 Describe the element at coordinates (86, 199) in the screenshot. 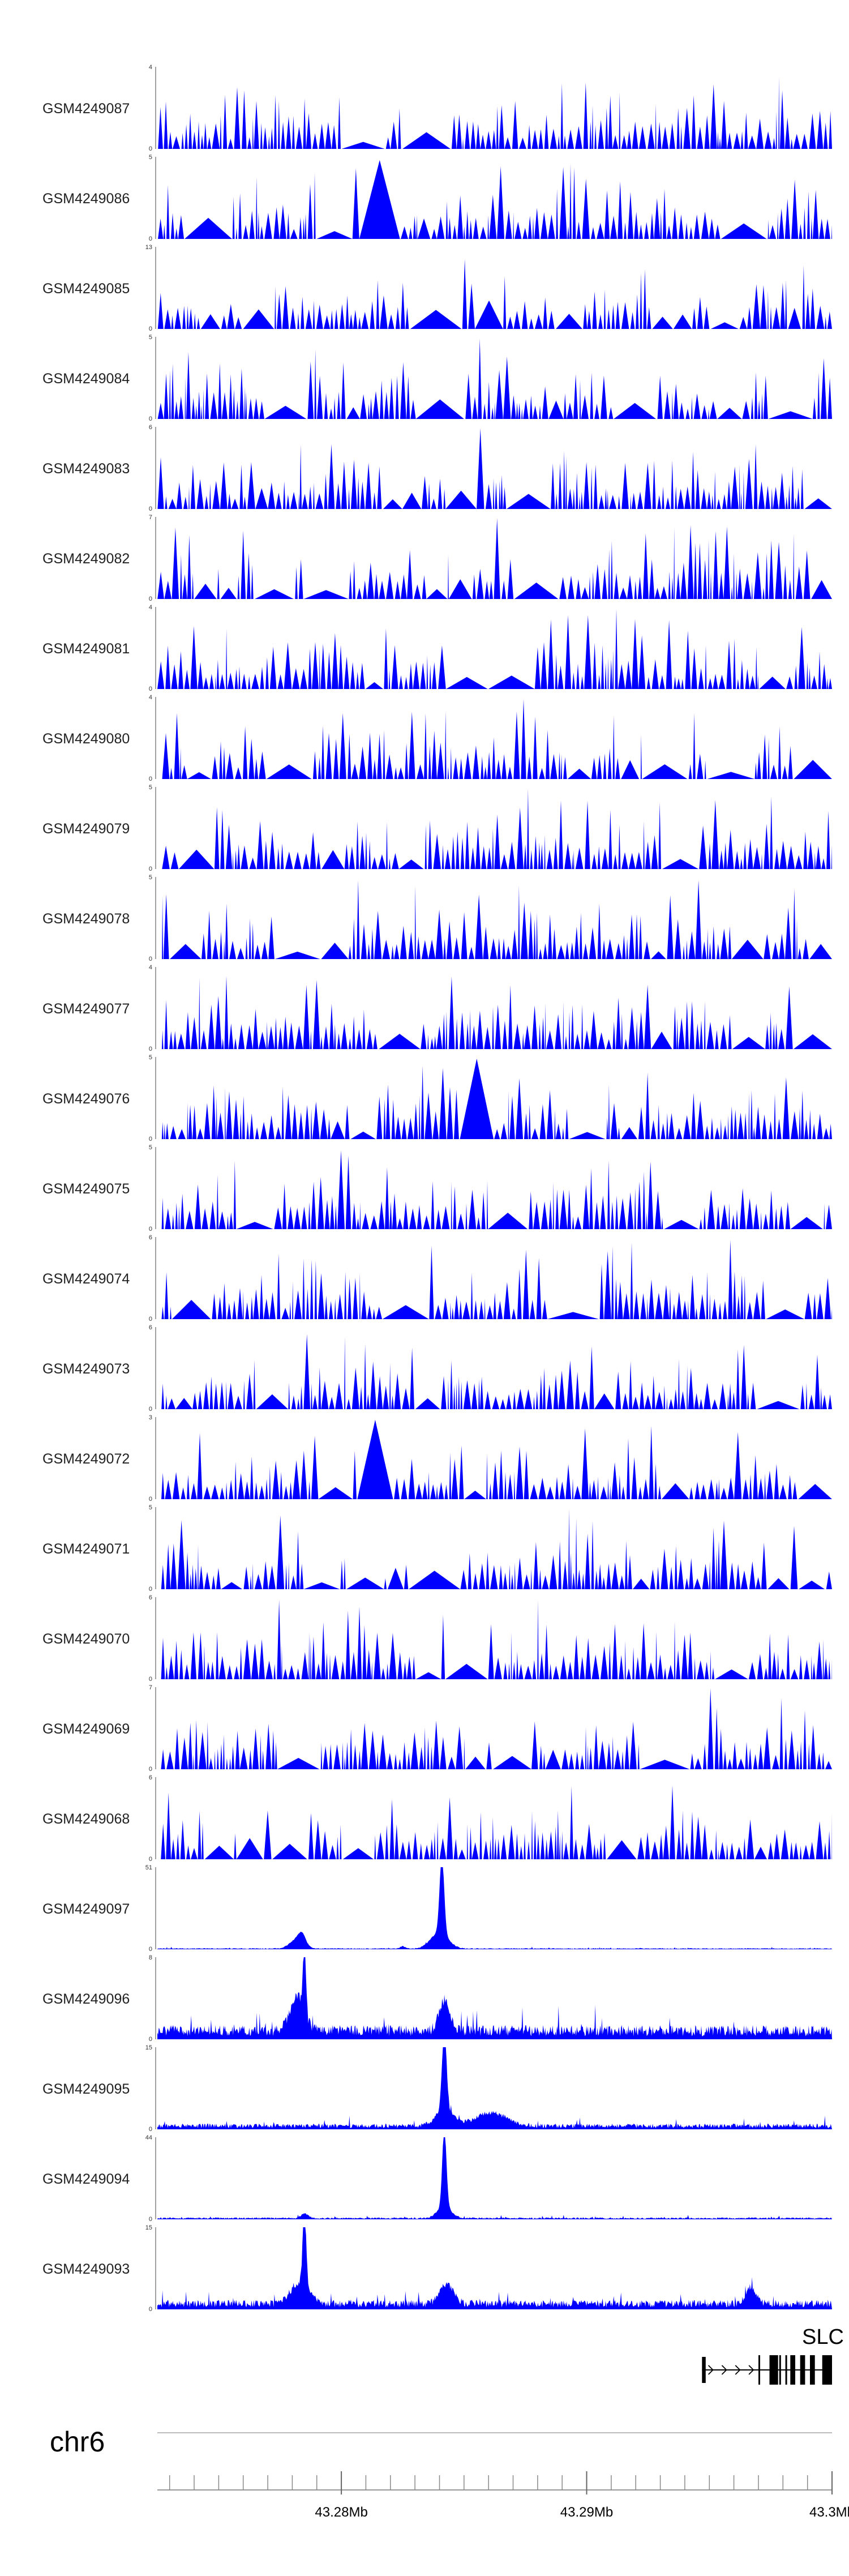

I see `track-label: GSM4249086` at that location.